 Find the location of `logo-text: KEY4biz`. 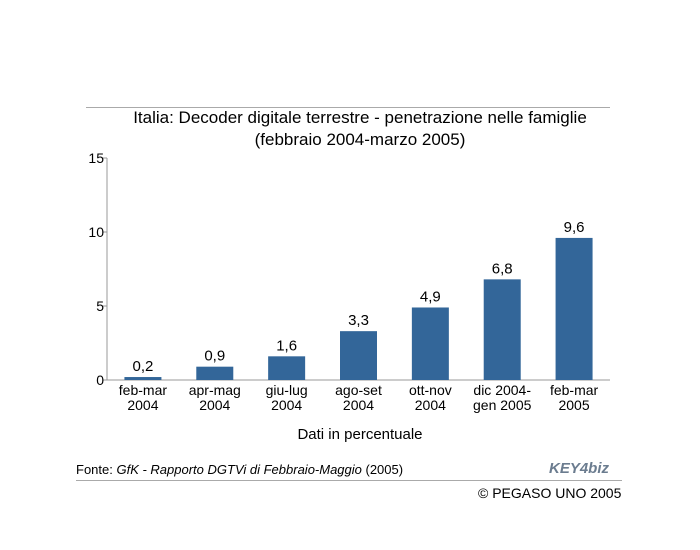

logo-text: KEY4biz is located at coordinates (579, 468).